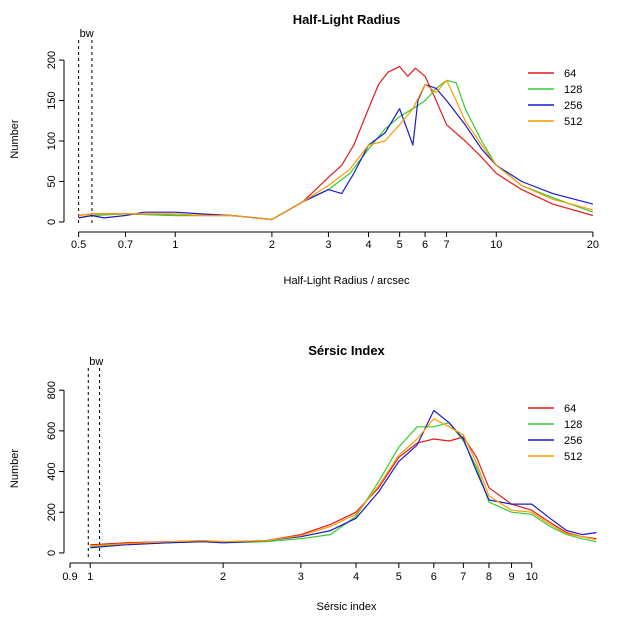 Image resolution: width=620 pixels, height=617 pixels. What do you see at coordinates (69, 577) in the screenshot?
I see `x-tick-label: 0.9` at bounding box center [69, 577].